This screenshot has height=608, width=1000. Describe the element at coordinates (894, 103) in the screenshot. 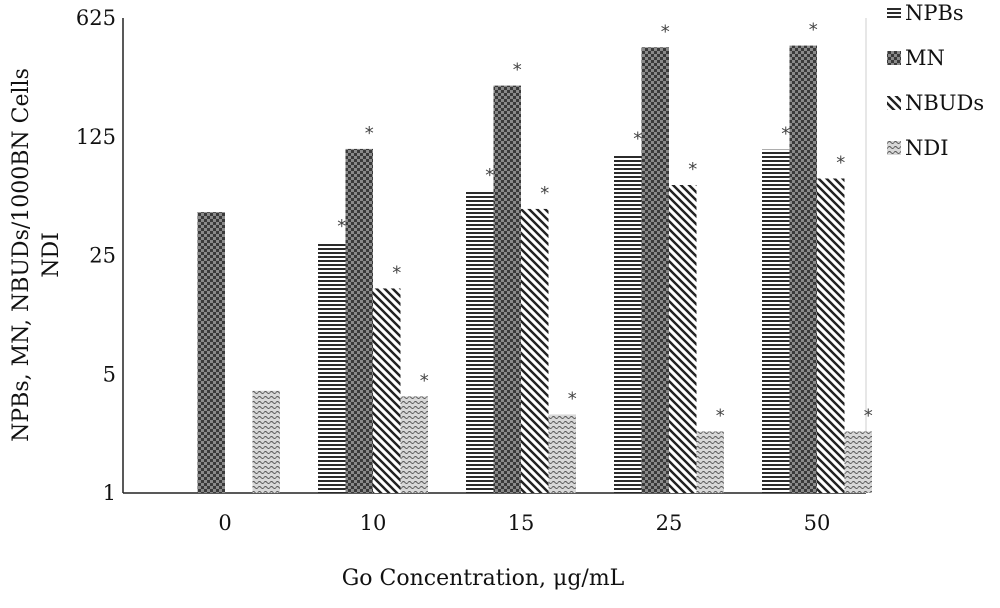

I see `legend-swatch-nbuds` at that location.